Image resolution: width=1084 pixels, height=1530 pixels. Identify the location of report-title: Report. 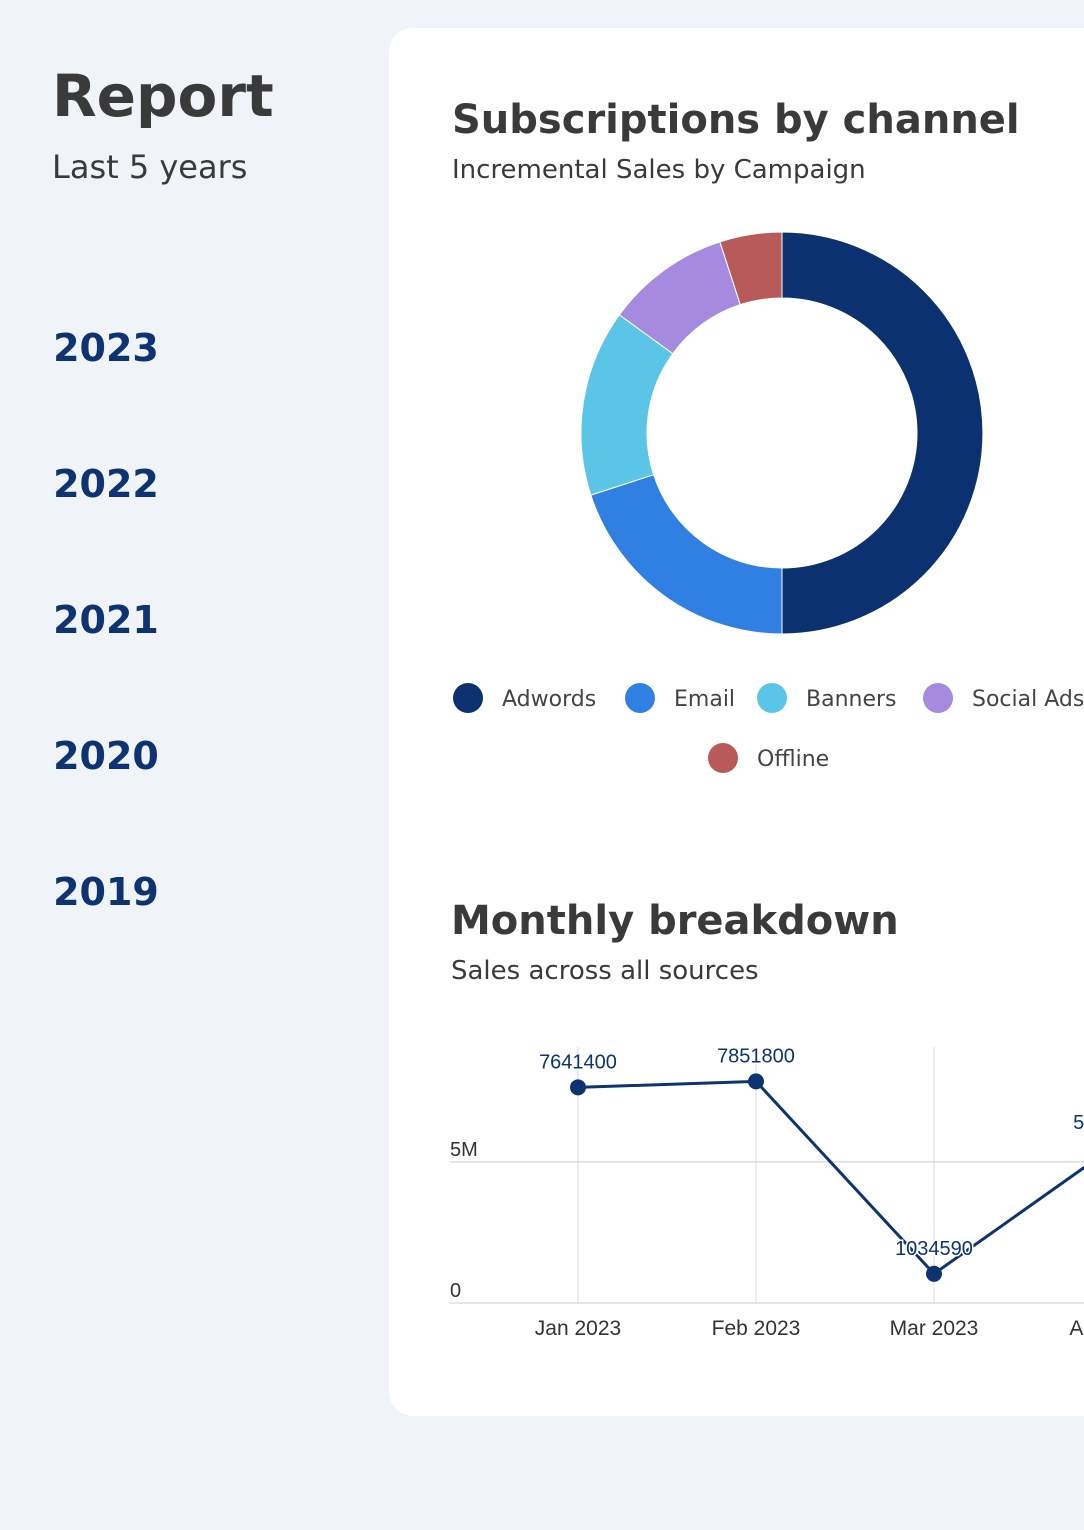
(163, 96).